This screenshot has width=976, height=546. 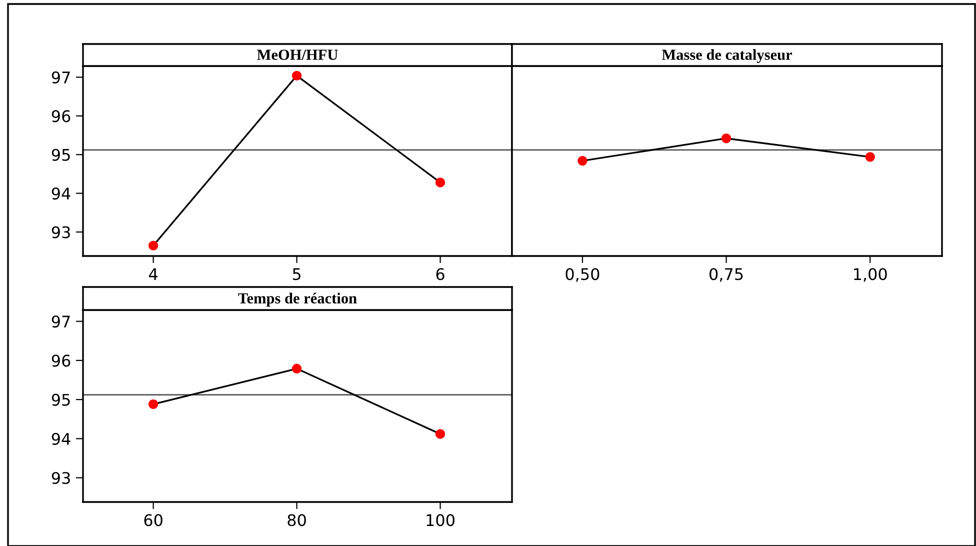 I want to click on x-tick-label: 5, so click(x=296, y=274).